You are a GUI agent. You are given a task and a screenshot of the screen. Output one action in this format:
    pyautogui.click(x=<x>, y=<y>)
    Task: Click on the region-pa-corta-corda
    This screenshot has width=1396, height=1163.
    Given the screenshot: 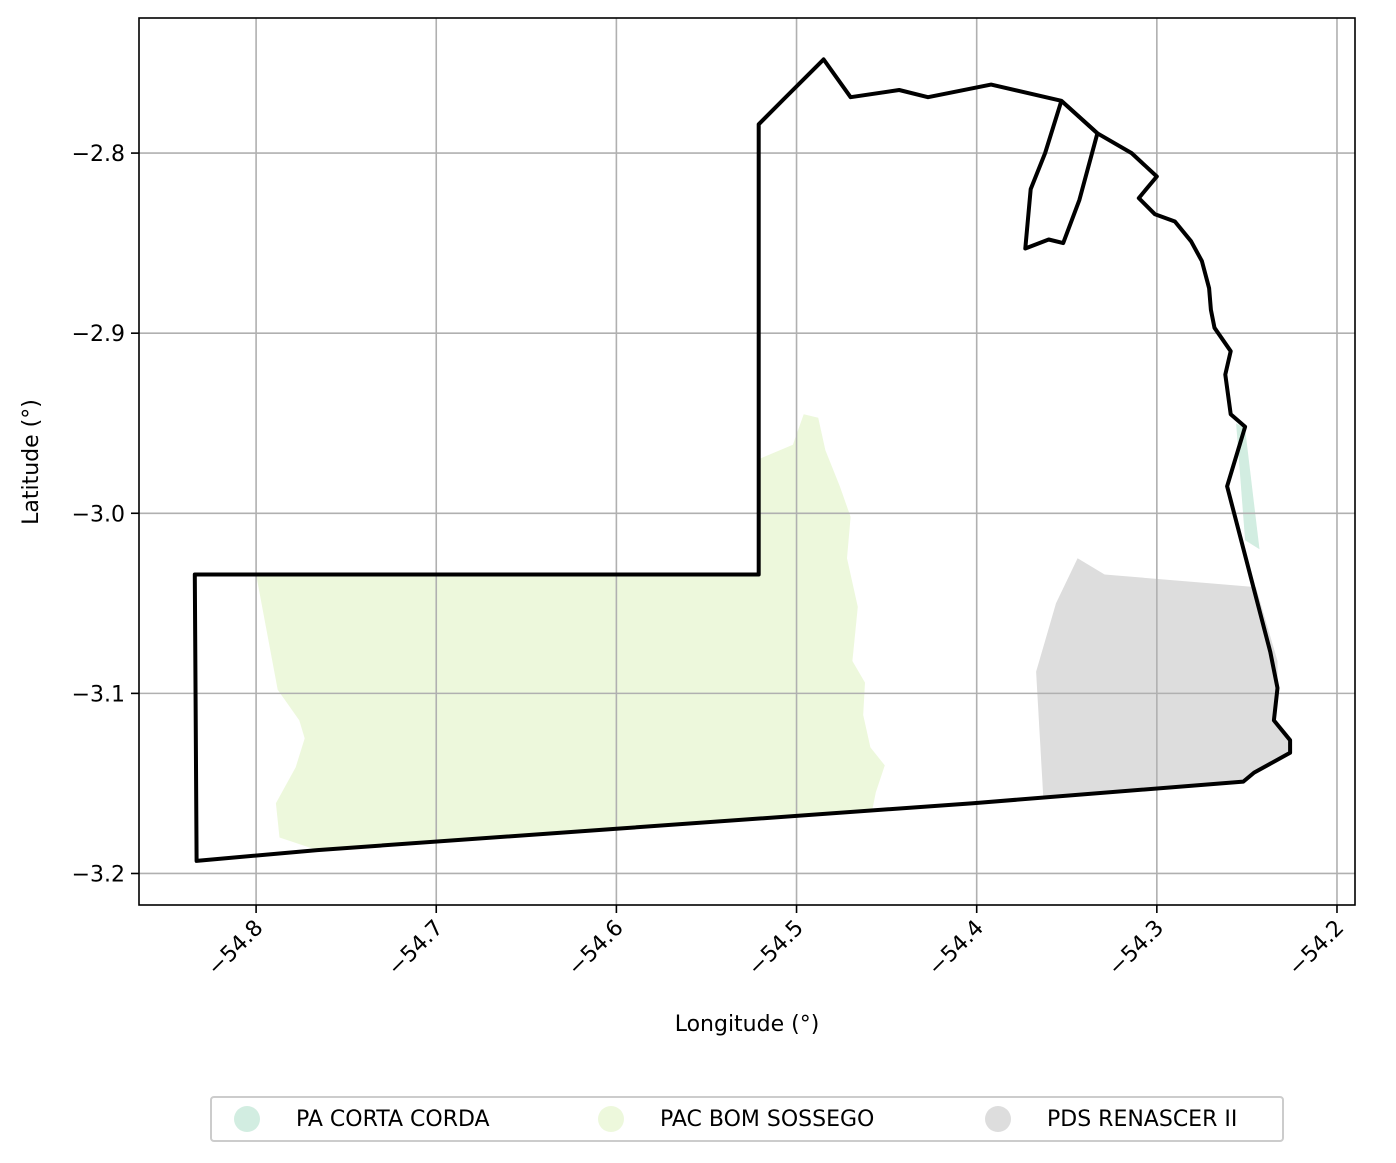 What is the action you would take?
    pyautogui.click(x=1248, y=486)
    